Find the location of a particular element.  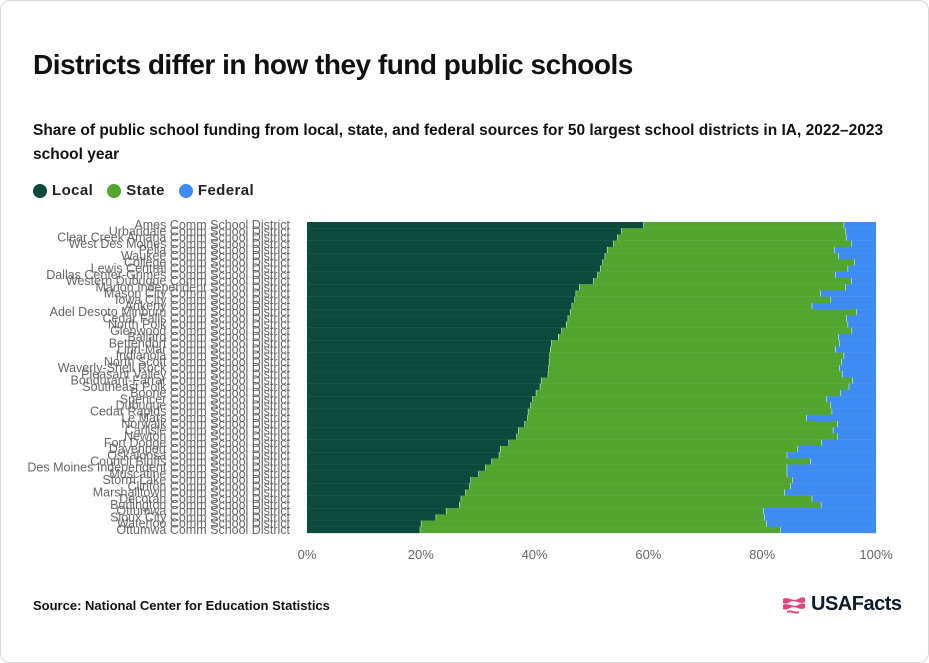

category-label: Lewis Central Comm School District is located at coordinates (191, 269).